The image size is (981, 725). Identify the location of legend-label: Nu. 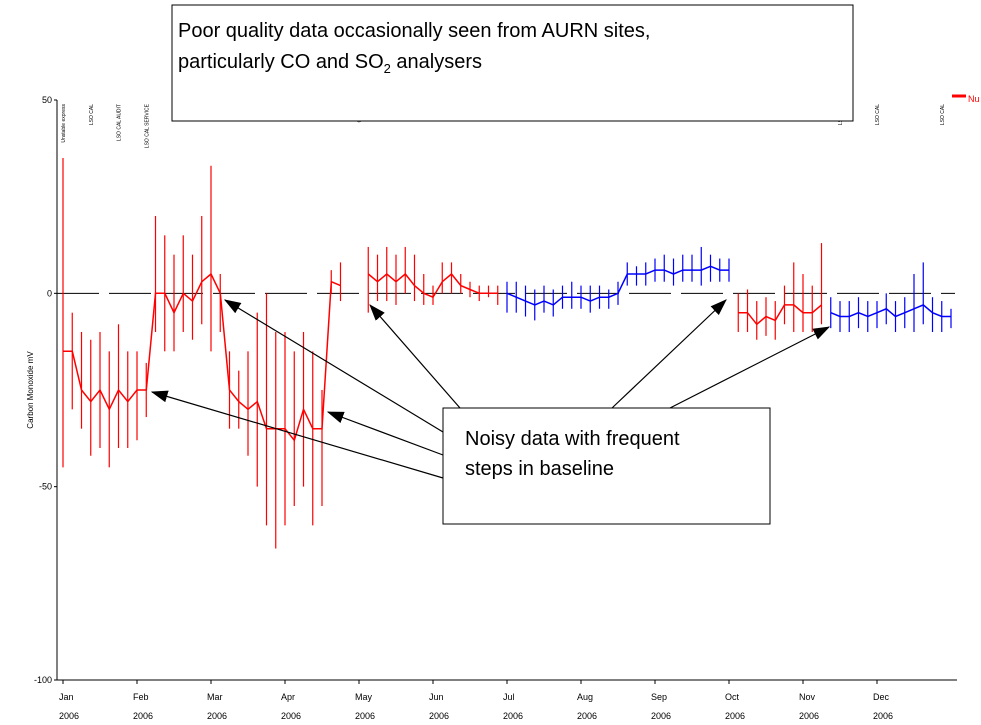
(974, 99).